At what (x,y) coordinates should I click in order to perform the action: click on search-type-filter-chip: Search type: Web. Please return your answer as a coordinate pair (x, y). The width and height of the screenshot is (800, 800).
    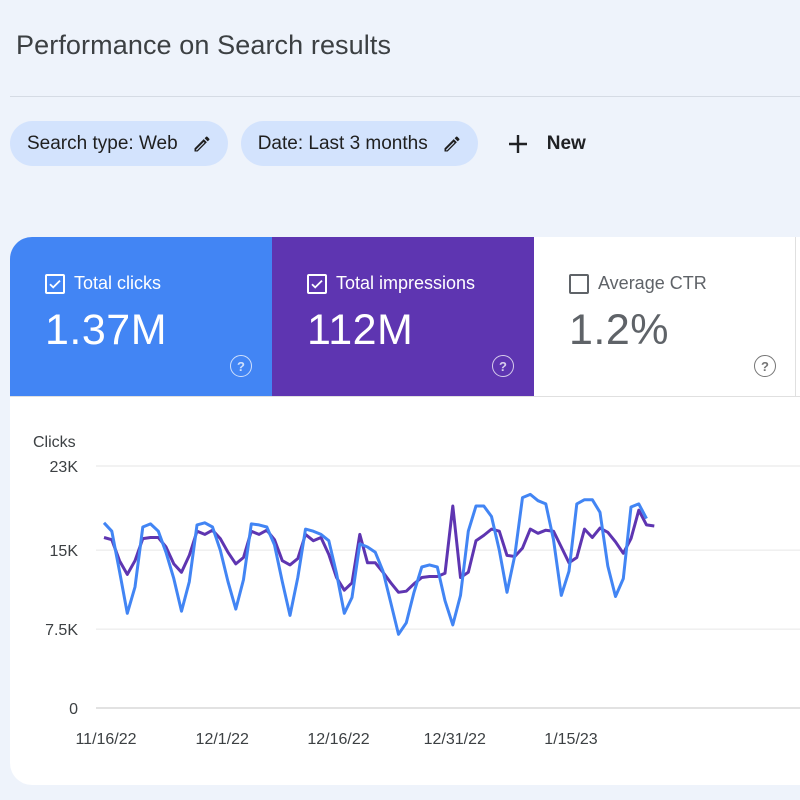
    Looking at the image, I should click on (119, 143).